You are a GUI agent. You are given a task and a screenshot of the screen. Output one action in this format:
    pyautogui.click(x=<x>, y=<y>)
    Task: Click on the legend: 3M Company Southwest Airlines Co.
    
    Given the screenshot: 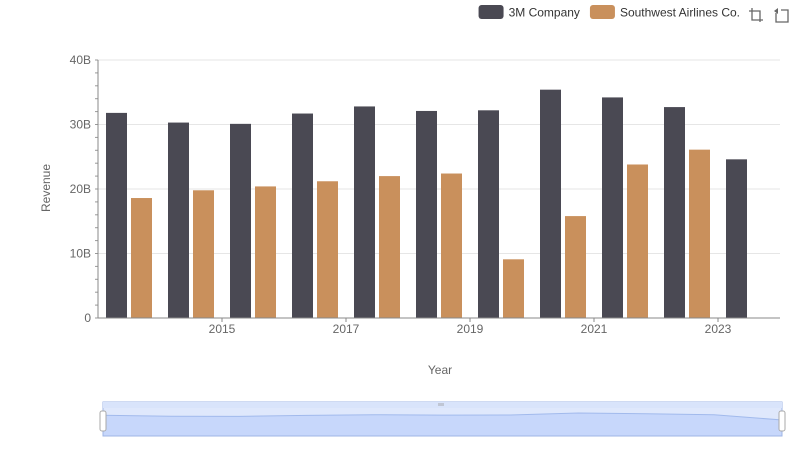 What is the action you would take?
    pyautogui.click(x=609, y=12)
    